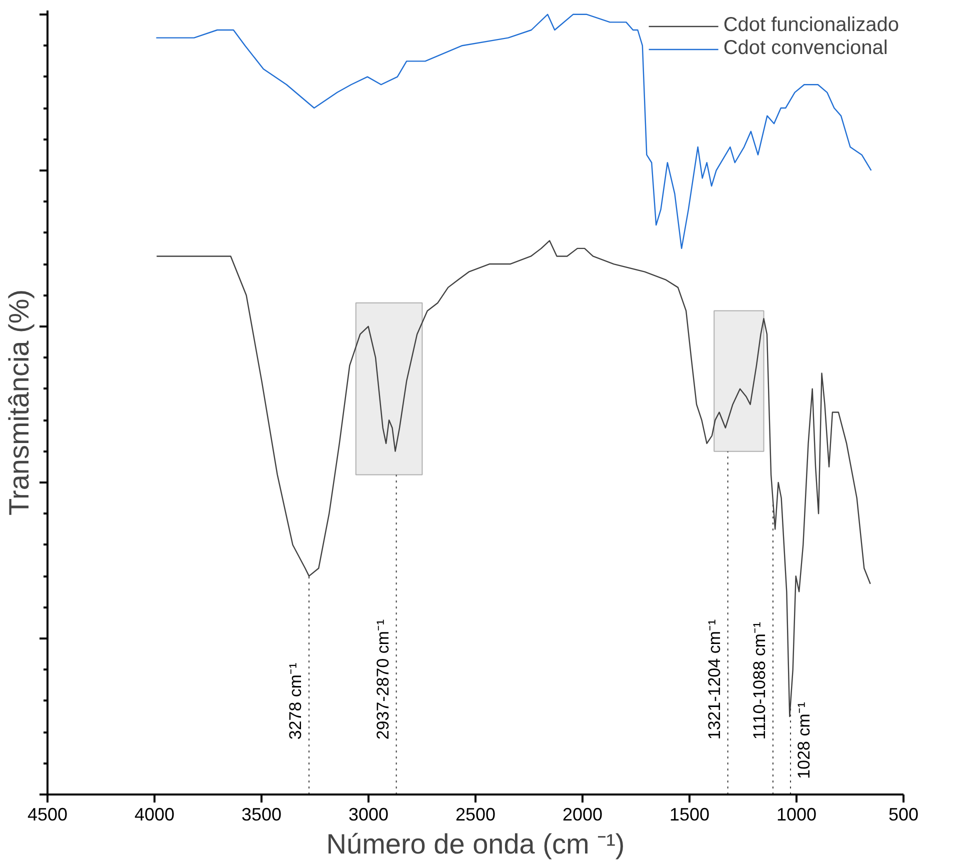 The width and height of the screenshot is (953, 862). I want to click on x-tick-label: 1000, so click(796, 814).